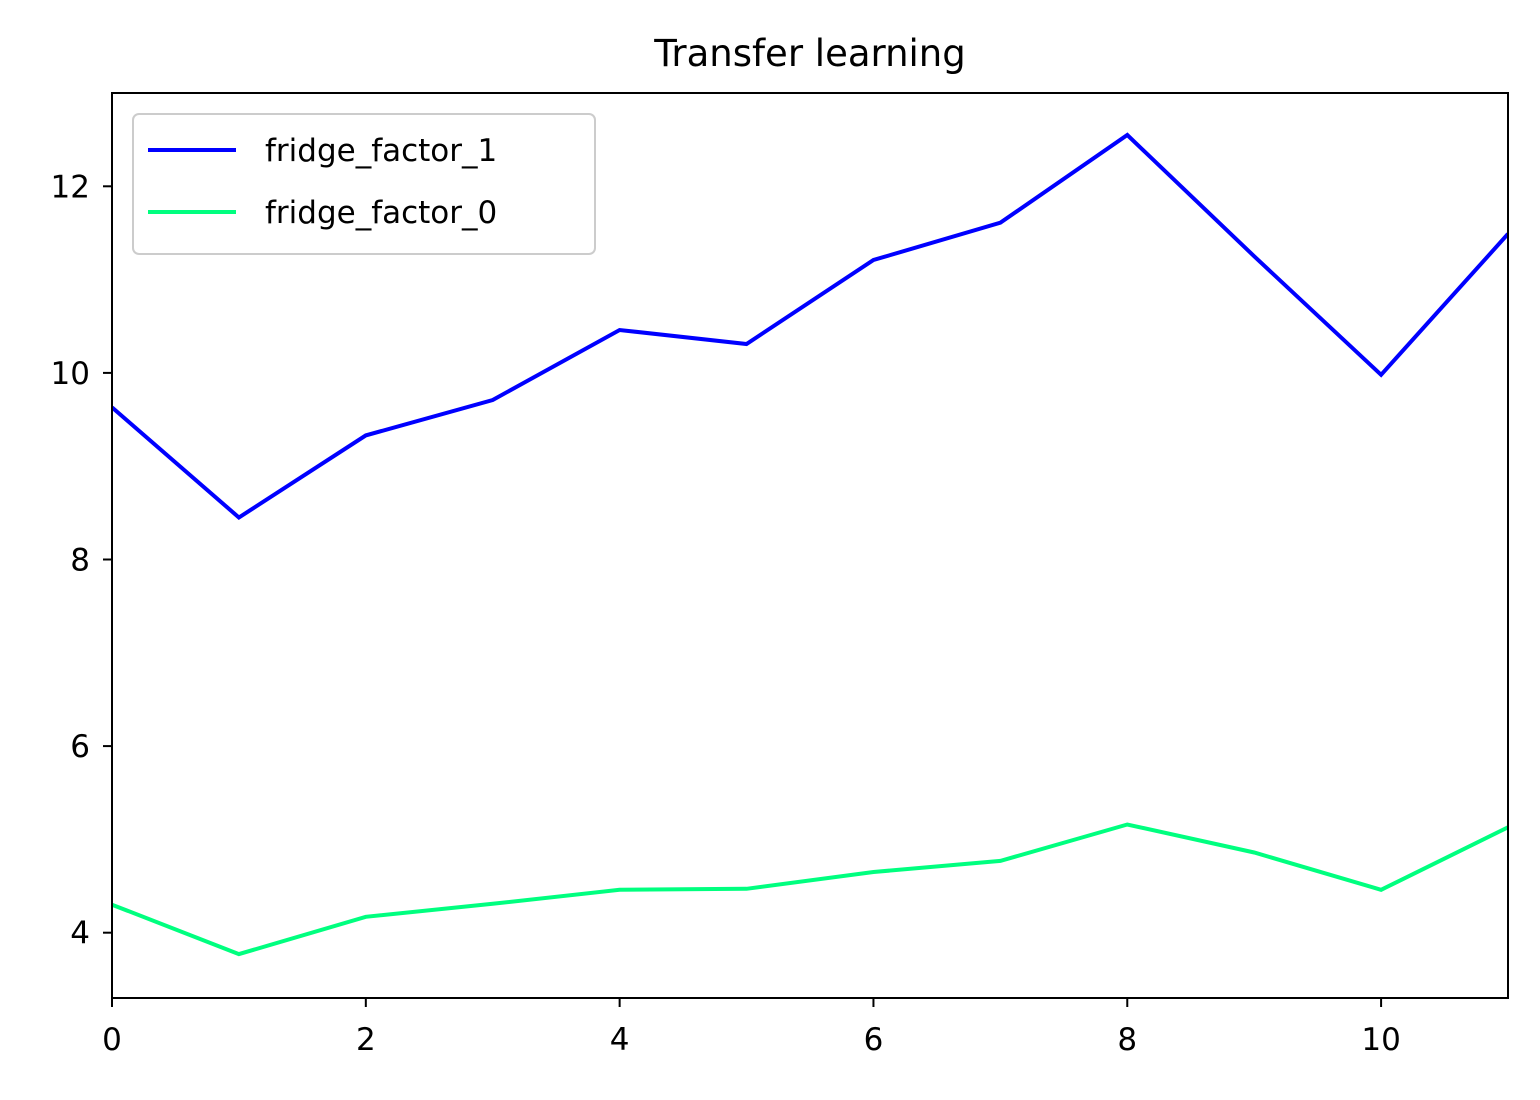 The width and height of the screenshot is (1540, 1100). Describe the element at coordinates (366, 1040) in the screenshot. I see `x-tick-label: 2` at that location.